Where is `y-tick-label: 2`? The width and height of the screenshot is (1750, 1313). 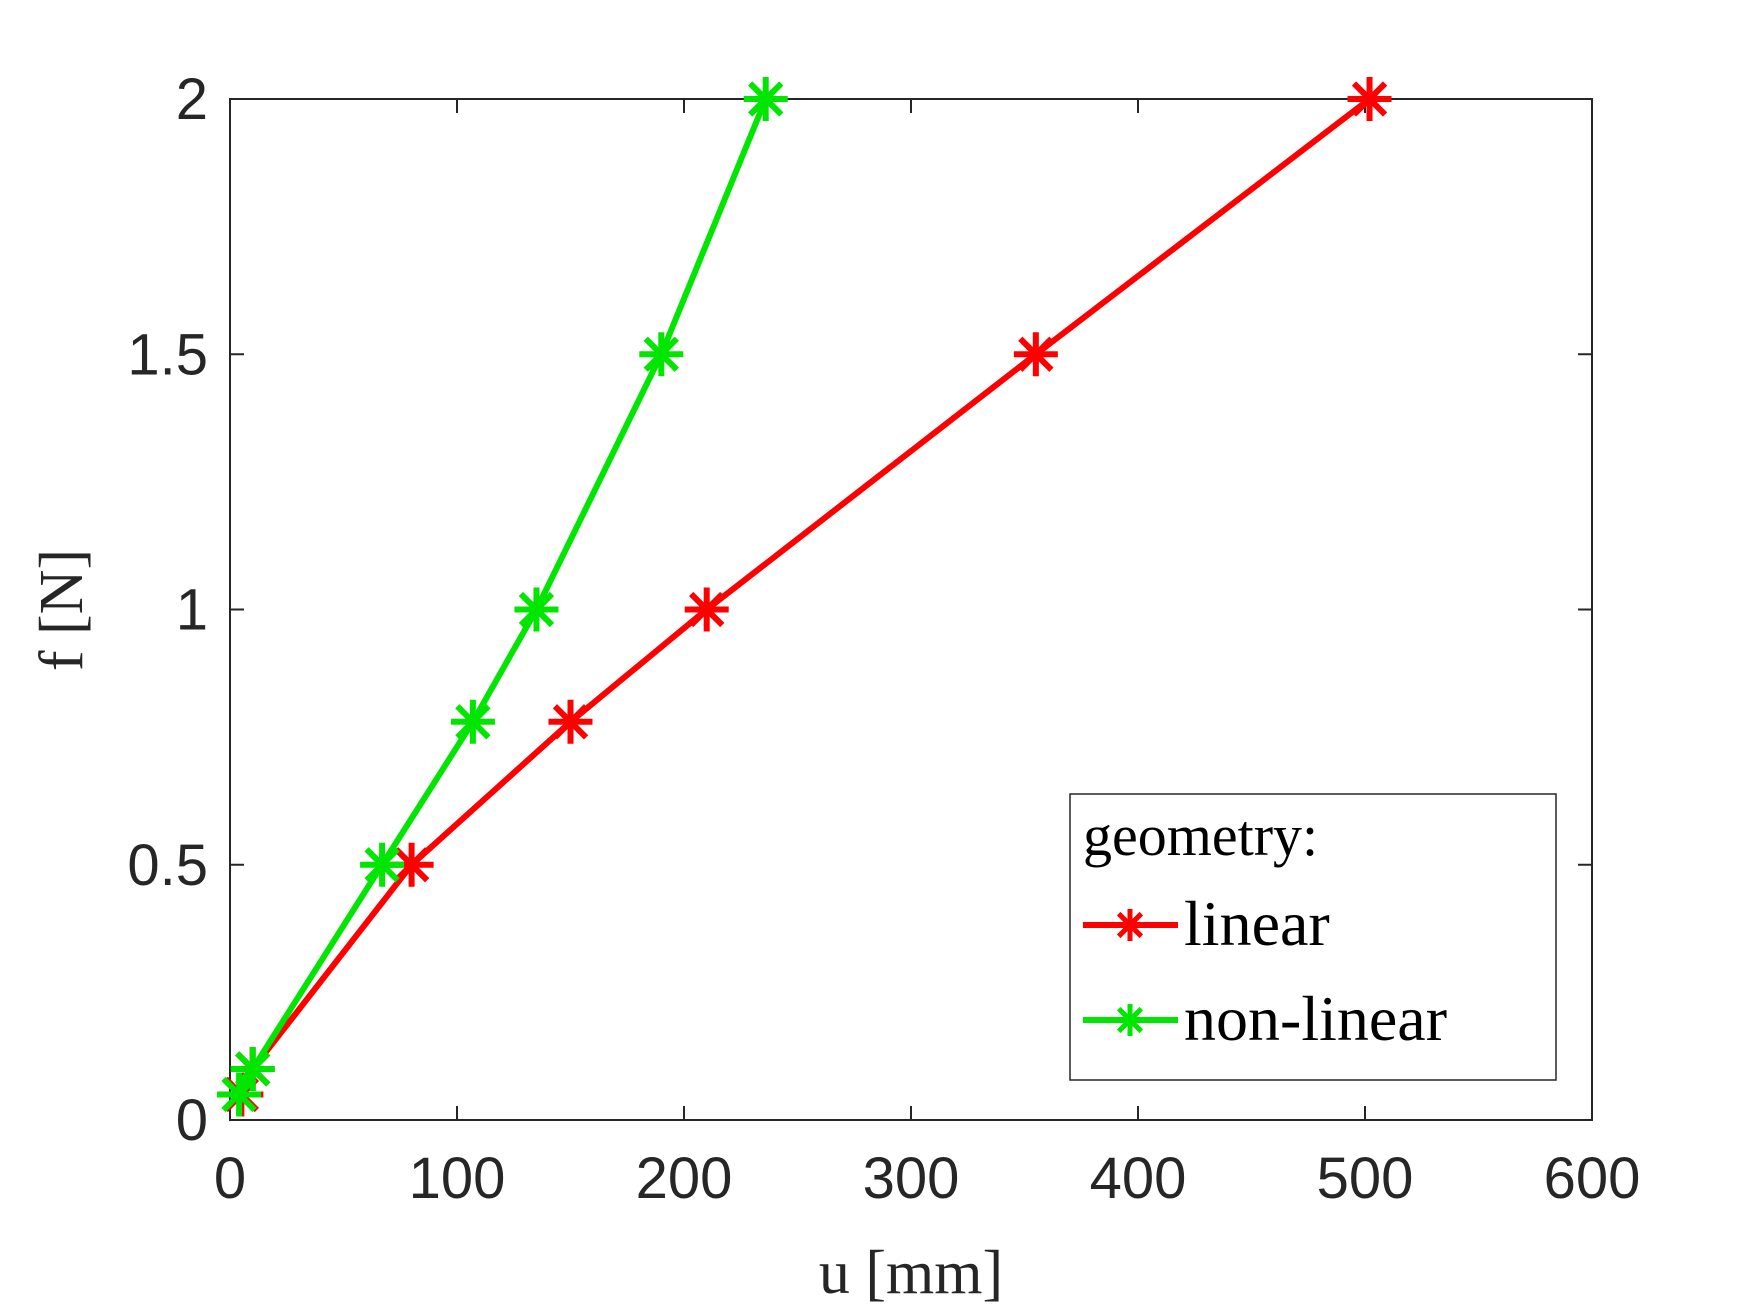 y-tick-label: 2 is located at coordinates (192, 99).